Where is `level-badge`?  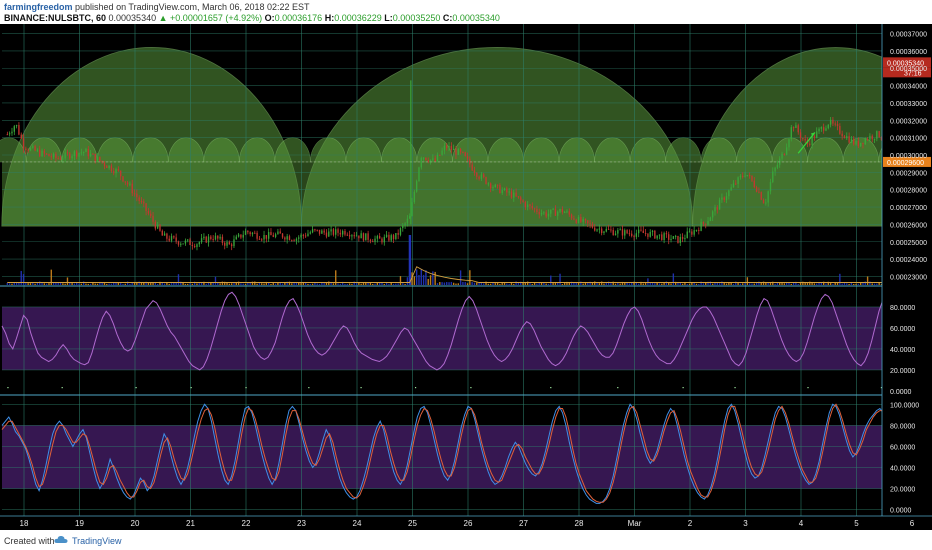
level-badge is located at coordinates (907, 161).